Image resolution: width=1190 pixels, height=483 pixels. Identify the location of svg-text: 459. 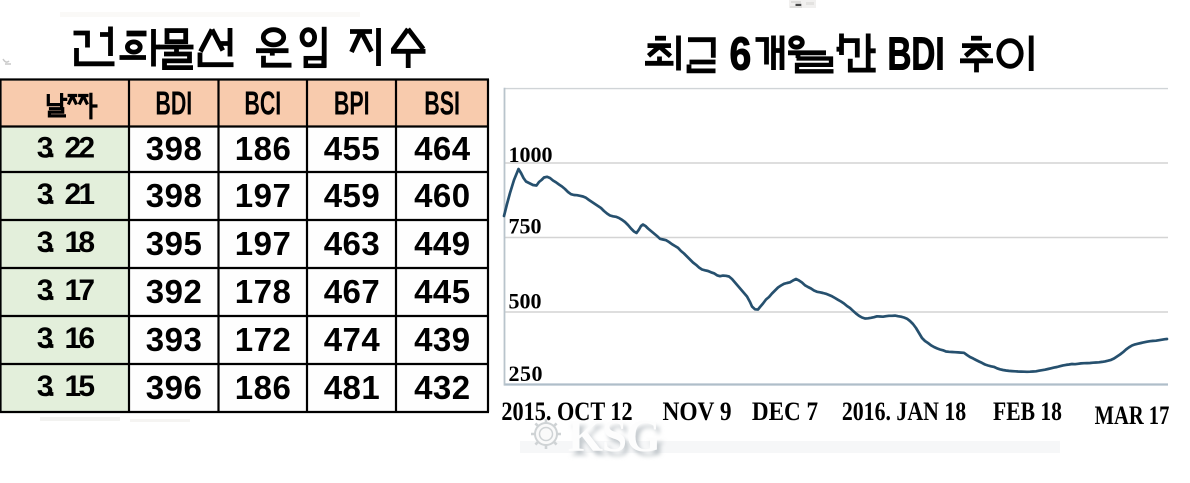
(352, 195).